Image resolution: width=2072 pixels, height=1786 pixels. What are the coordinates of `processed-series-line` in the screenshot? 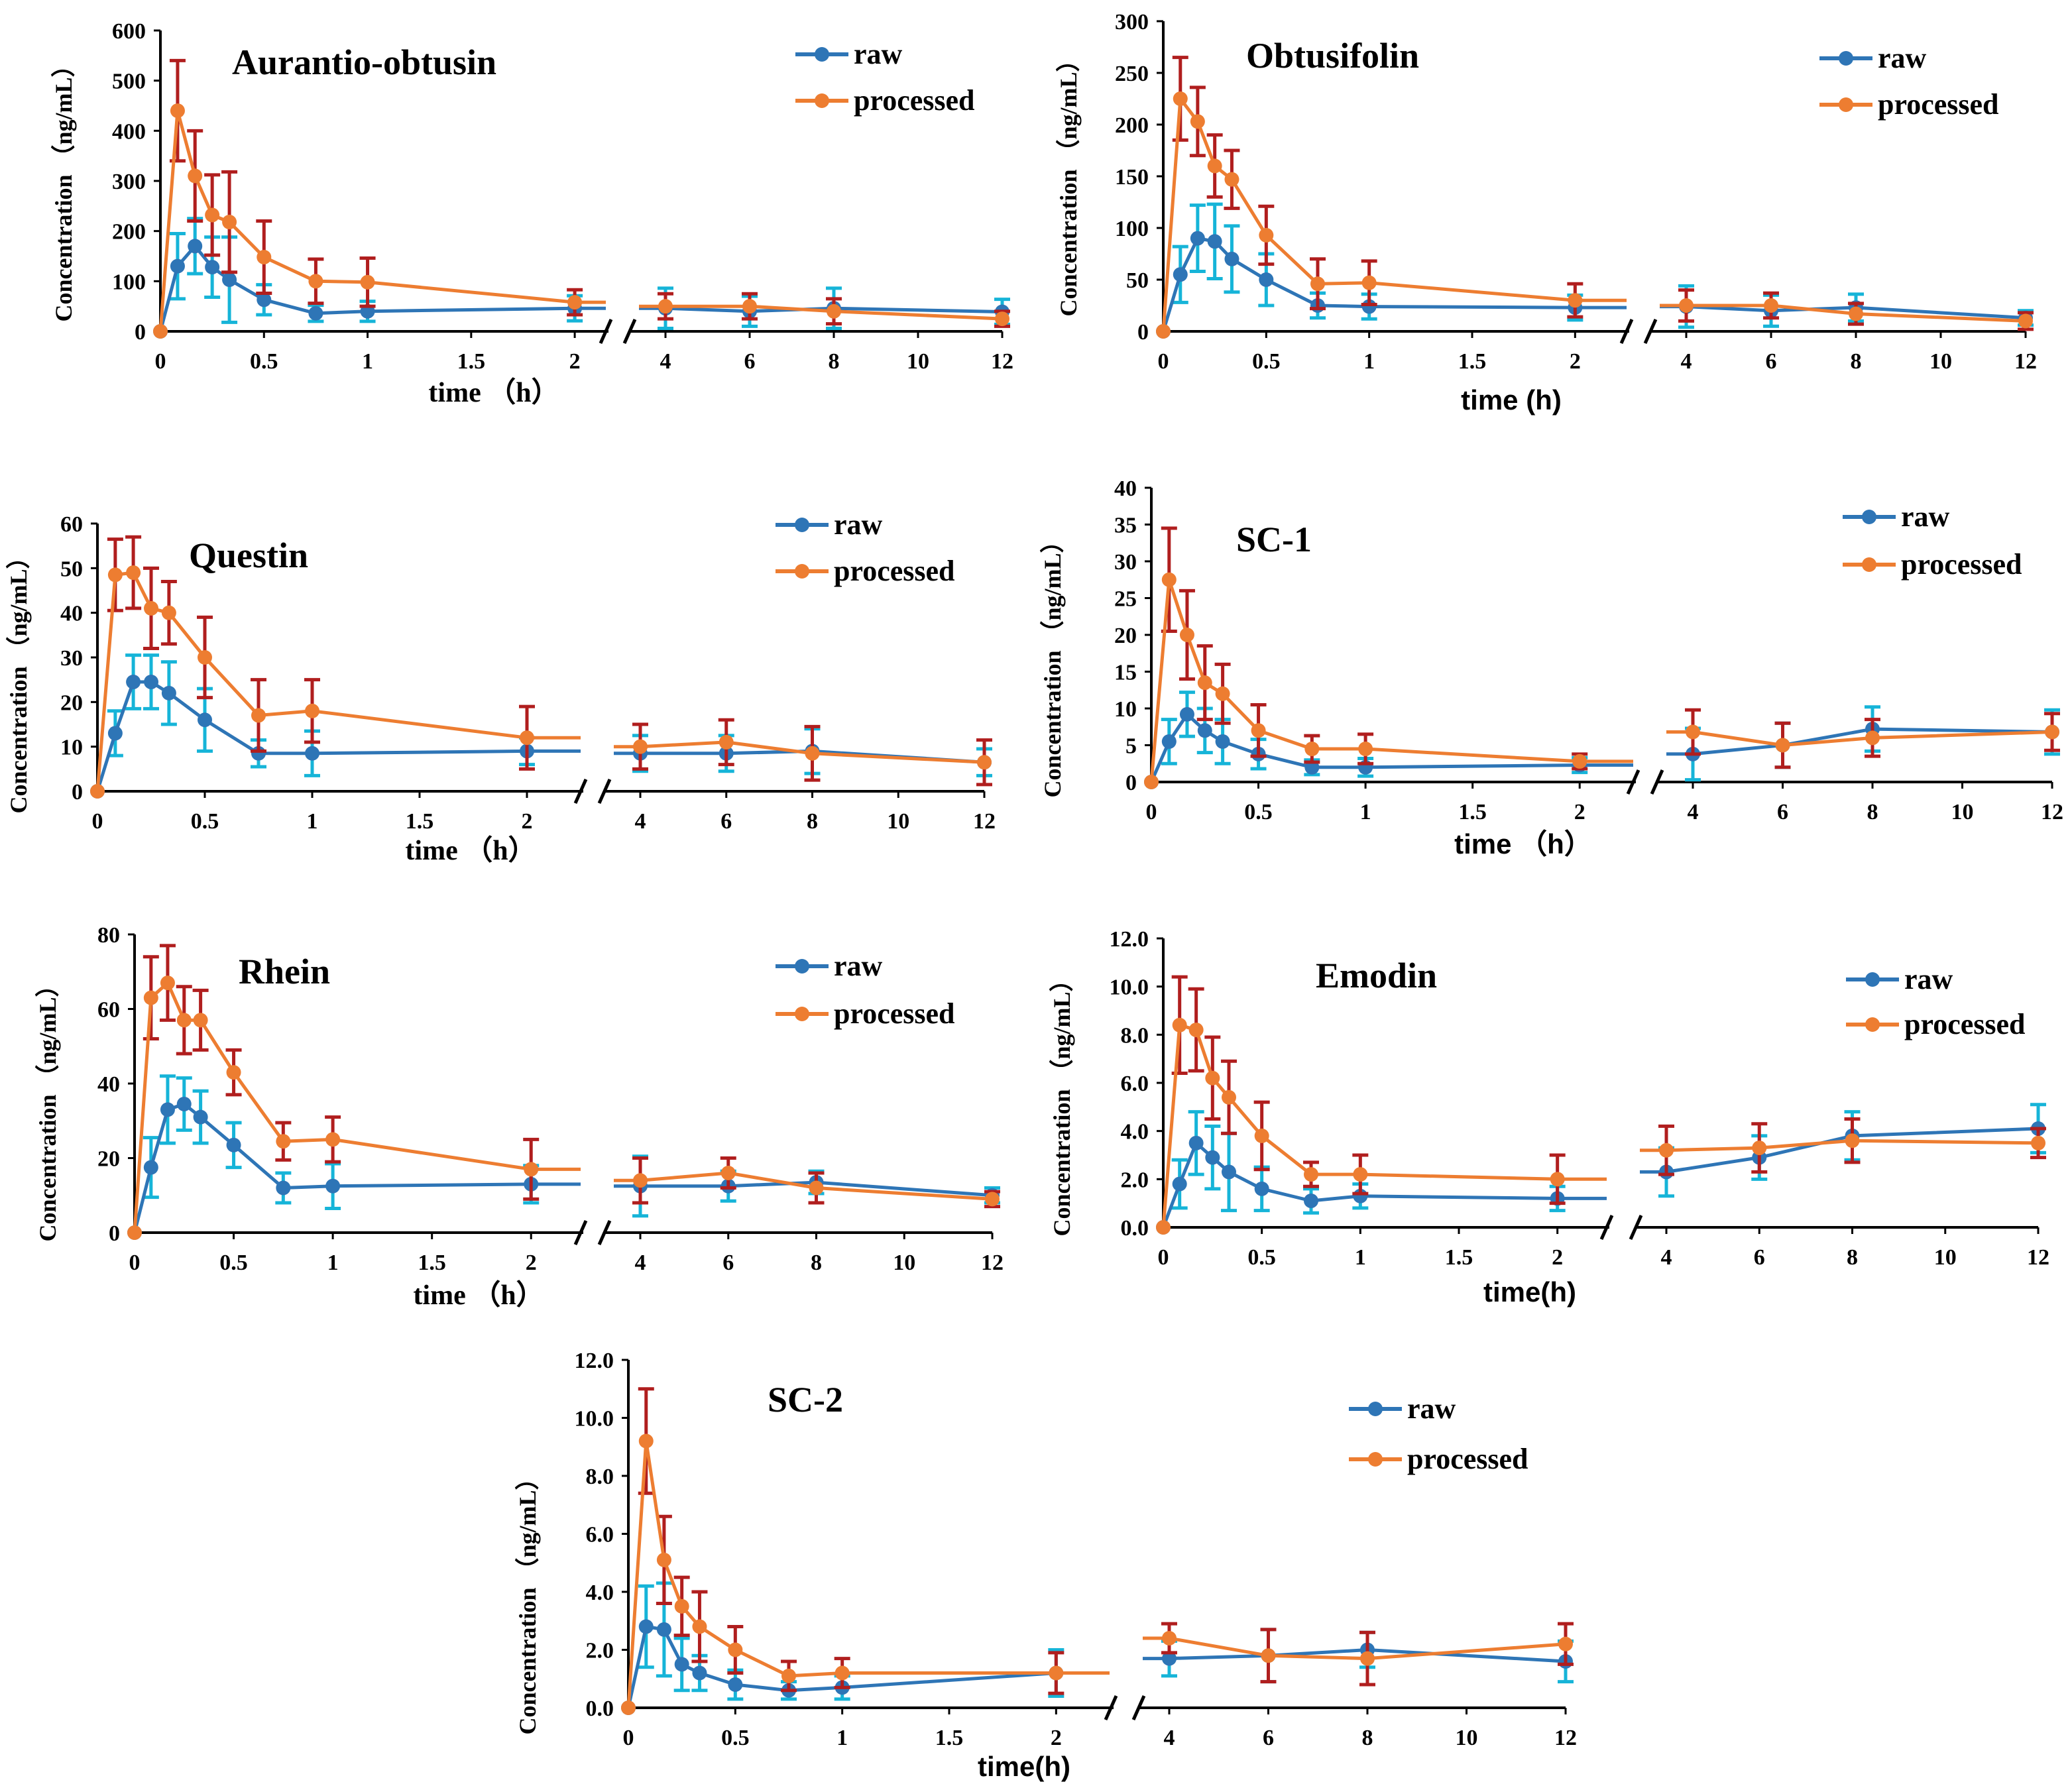 It's located at (357, 1107).